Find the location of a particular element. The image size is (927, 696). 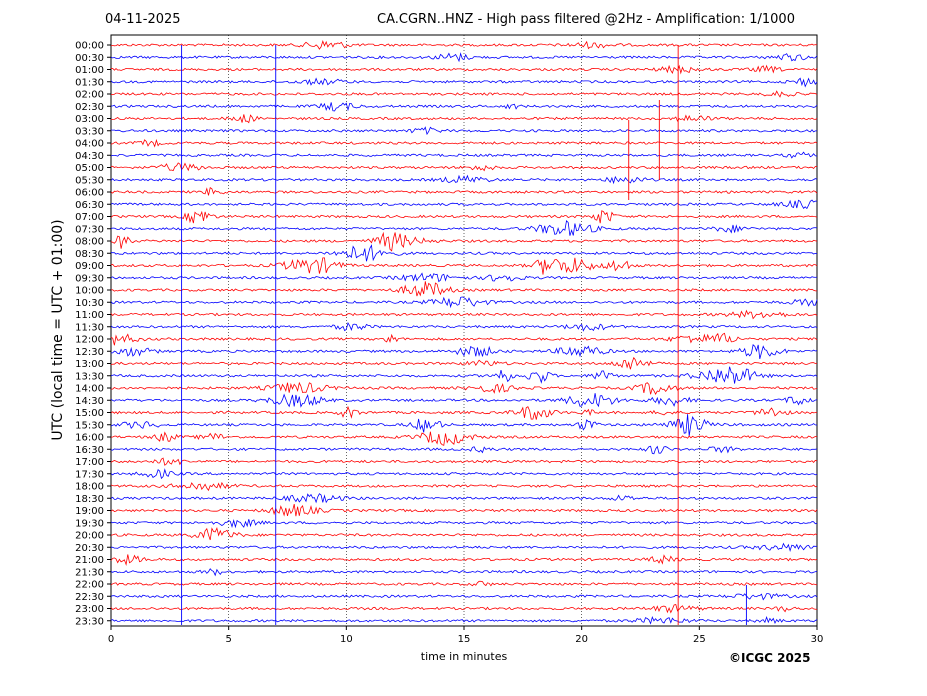

y-tick-label: 04:30 is located at coordinates (89, 156).